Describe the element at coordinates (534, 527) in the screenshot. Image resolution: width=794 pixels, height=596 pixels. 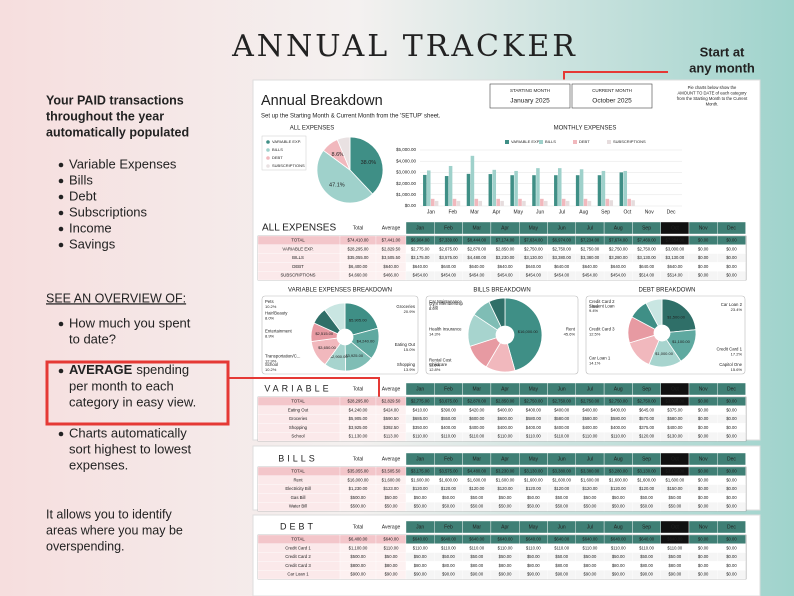
I see `column-header: May` at that location.